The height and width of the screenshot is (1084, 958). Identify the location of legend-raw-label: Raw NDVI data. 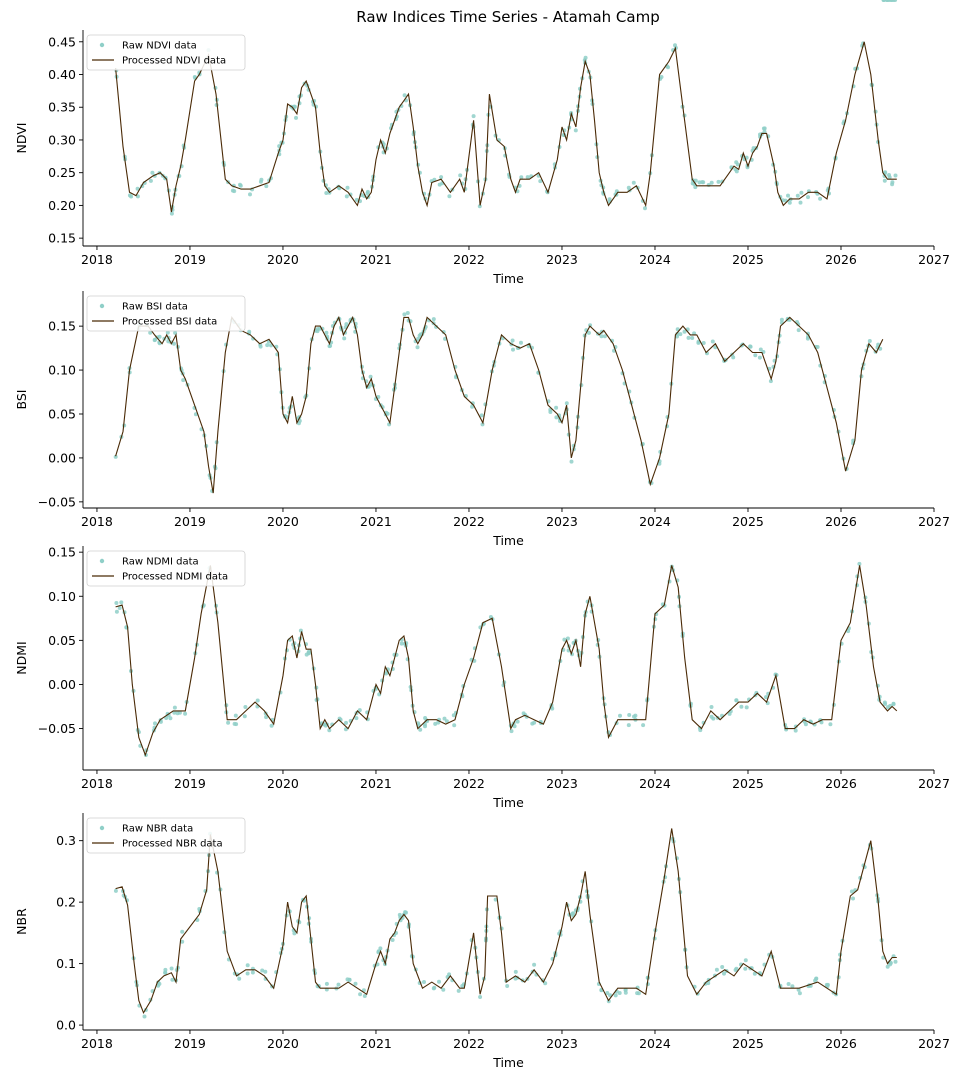
(159, 46).